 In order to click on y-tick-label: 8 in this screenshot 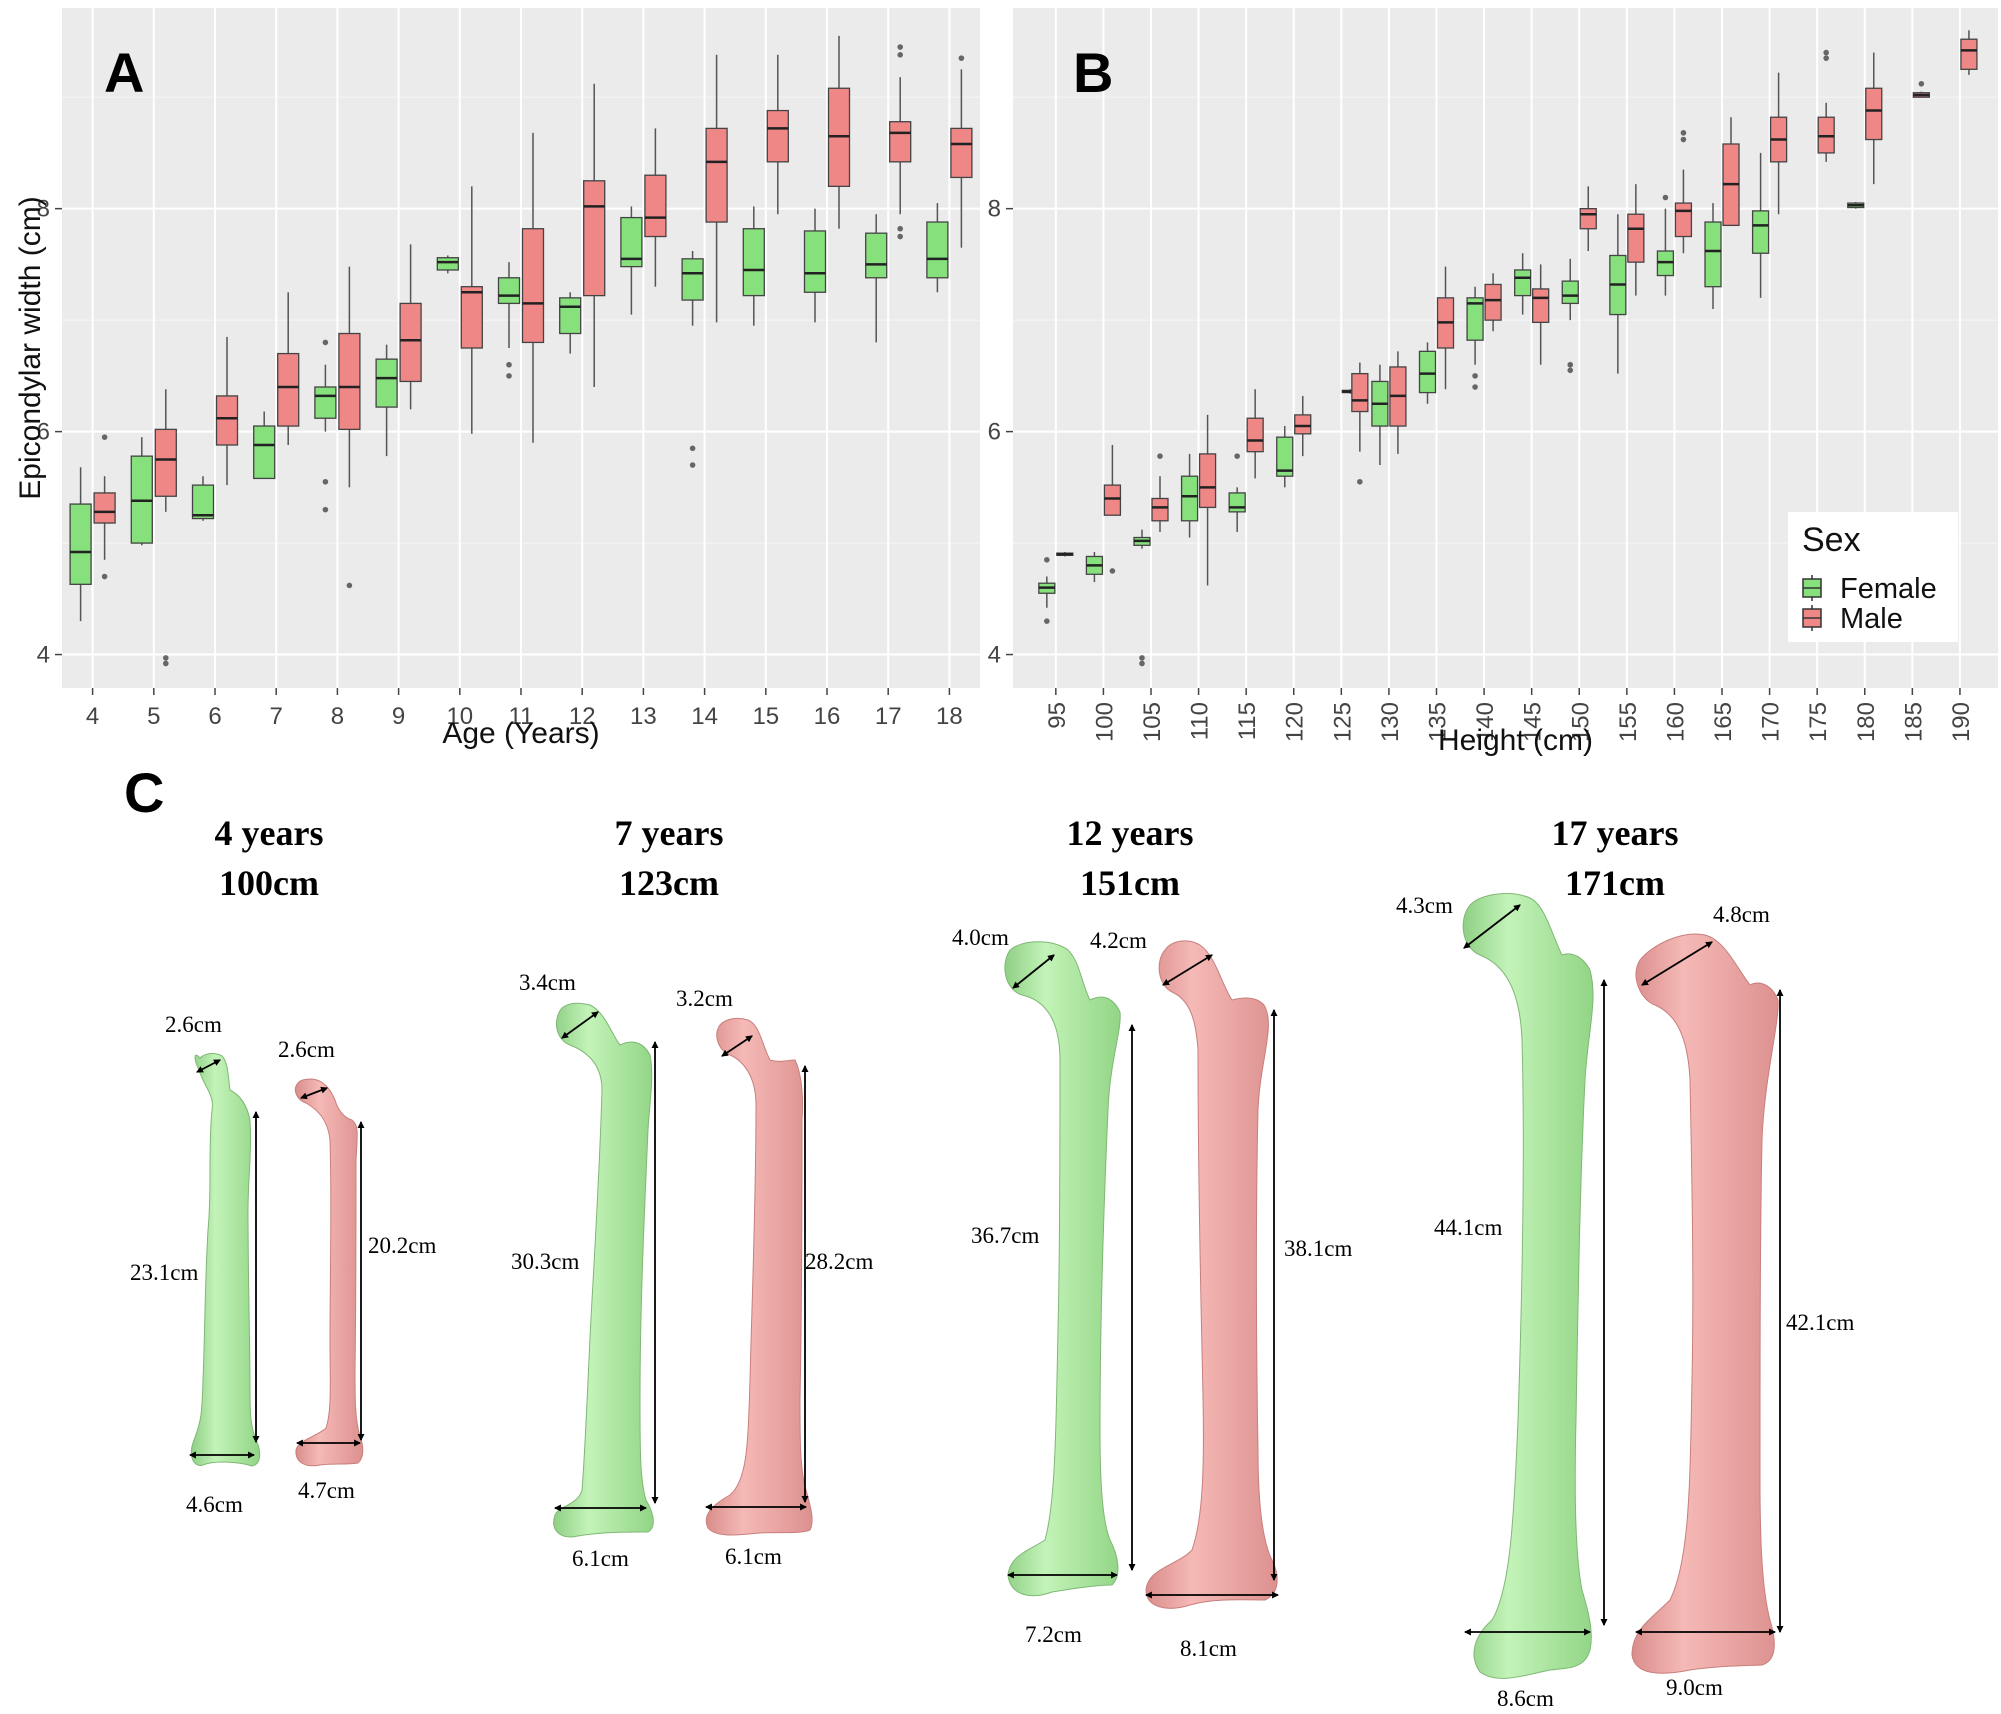, I will do `click(994, 209)`.